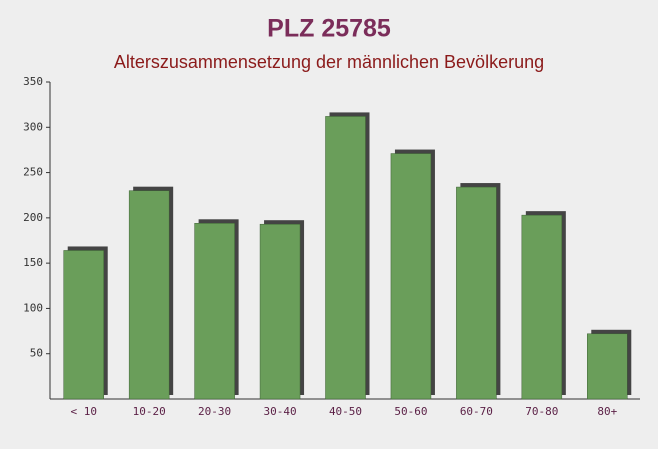 The height and width of the screenshot is (449, 658). I want to click on x-tick-label: 50-60, so click(410, 411).